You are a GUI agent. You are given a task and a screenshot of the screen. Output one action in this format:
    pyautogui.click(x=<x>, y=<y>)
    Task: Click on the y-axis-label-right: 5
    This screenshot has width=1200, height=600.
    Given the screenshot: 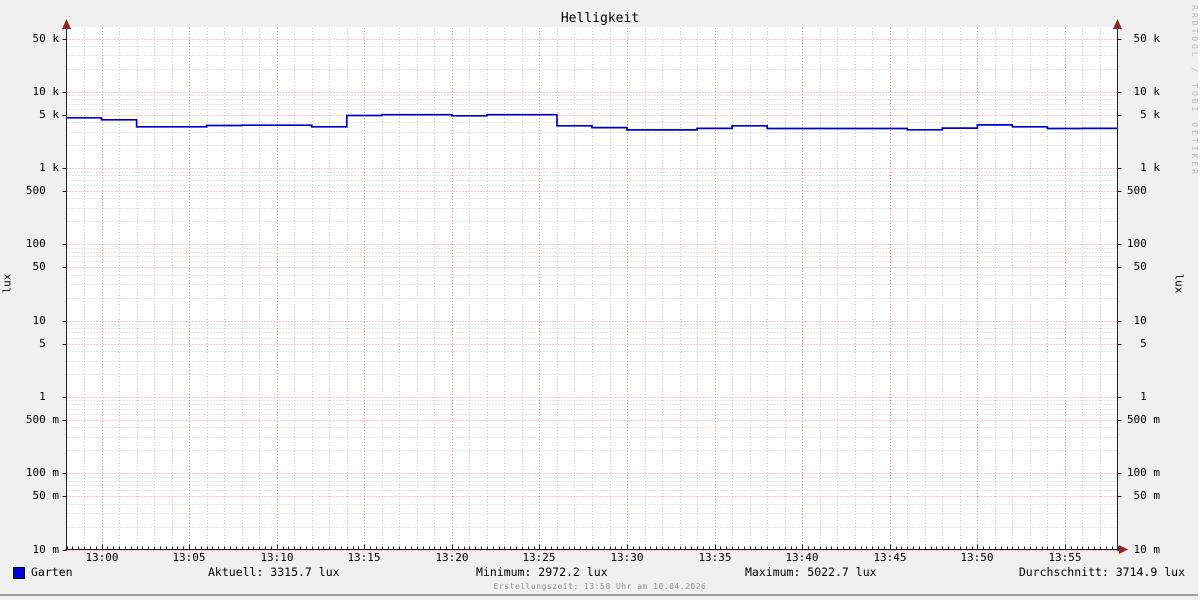 What is the action you would take?
    pyautogui.click(x=1150, y=343)
    